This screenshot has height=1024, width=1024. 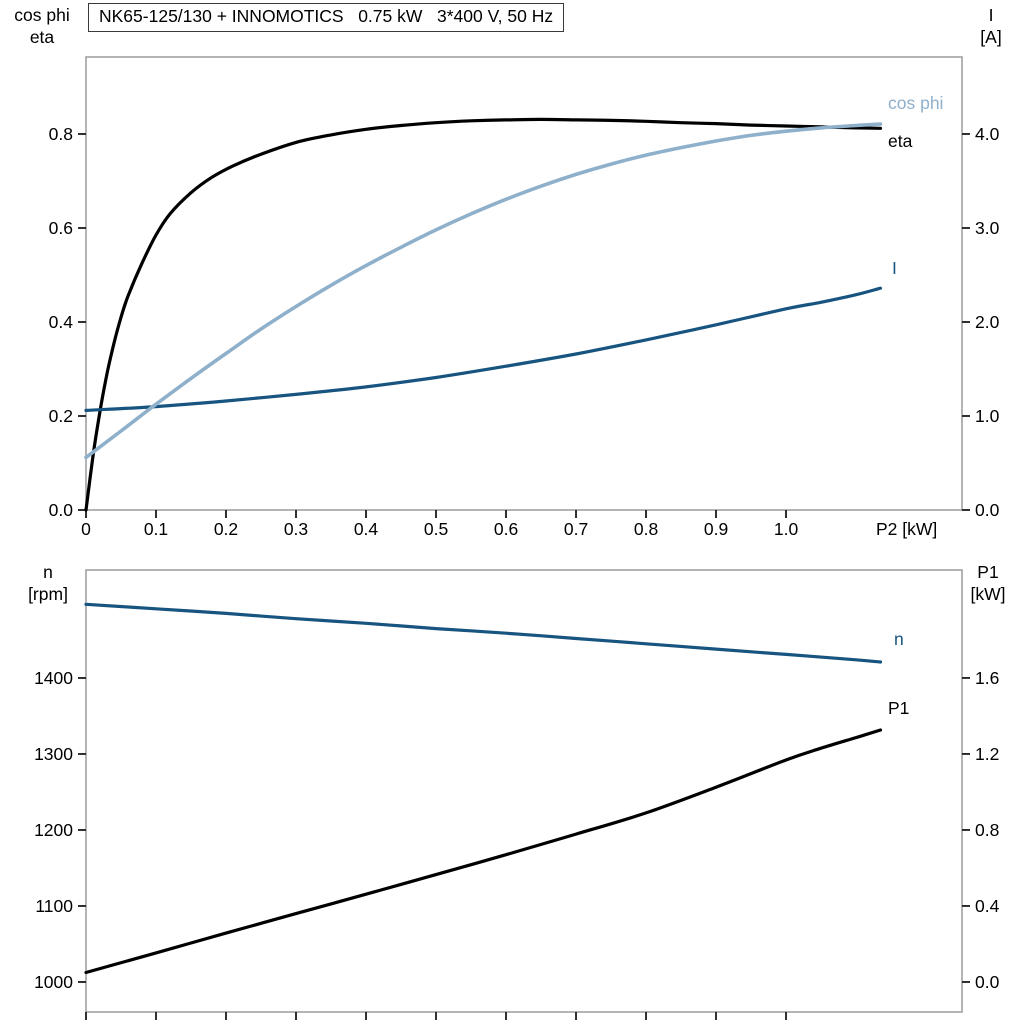 What do you see at coordinates (987, 322) in the screenshot?
I see `right-axis-tick-label: 2.0` at bounding box center [987, 322].